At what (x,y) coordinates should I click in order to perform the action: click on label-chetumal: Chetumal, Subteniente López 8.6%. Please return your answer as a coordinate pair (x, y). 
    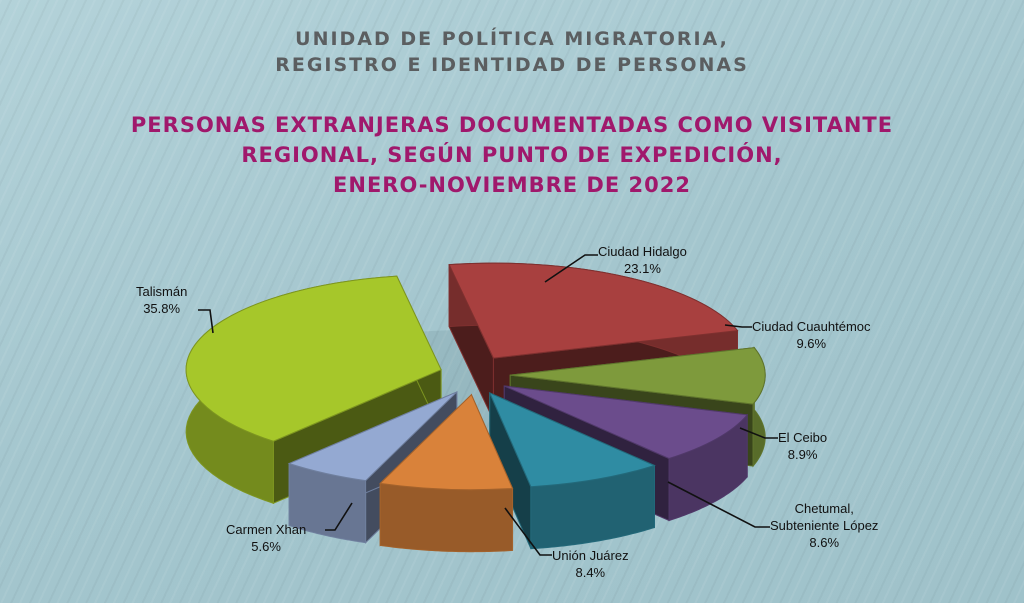
    Looking at the image, I should click on (824, 525).